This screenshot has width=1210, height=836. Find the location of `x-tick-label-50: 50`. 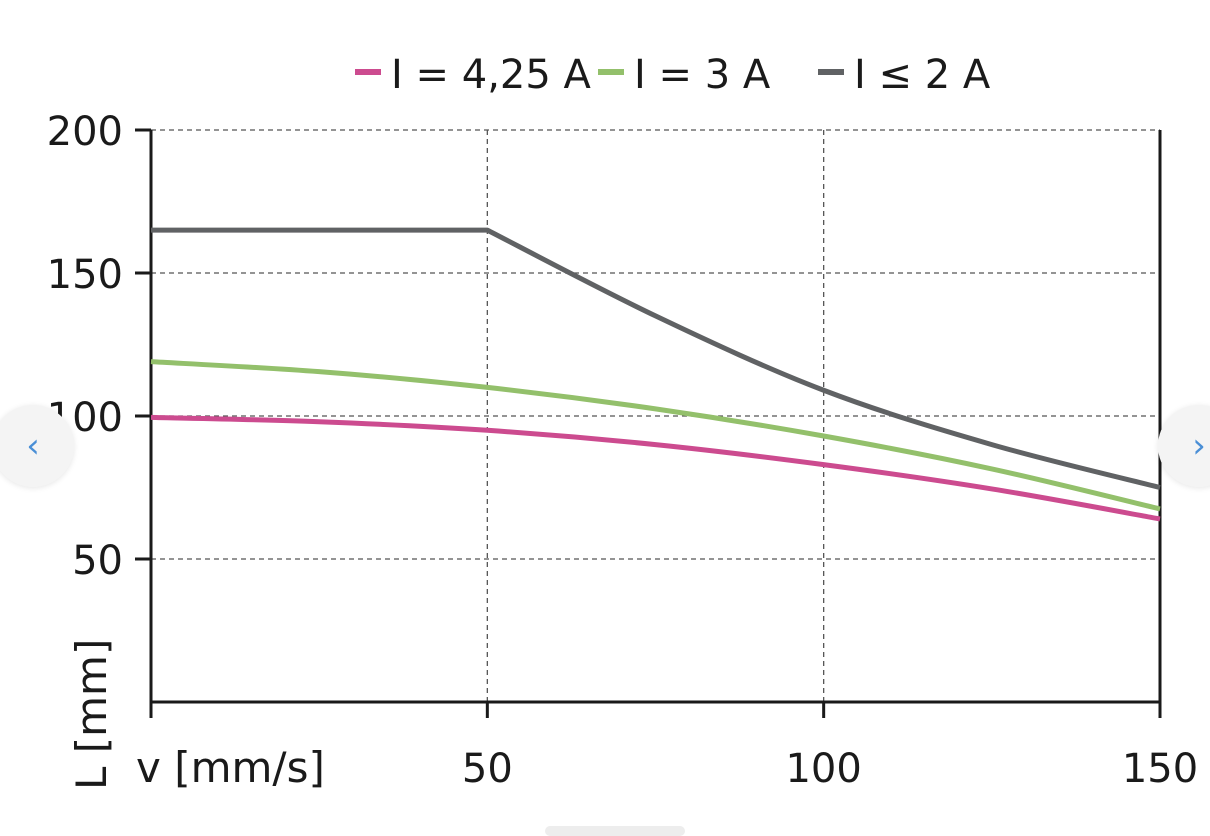

x-tick-label-50: 50 is located at coordinates (487, 769).